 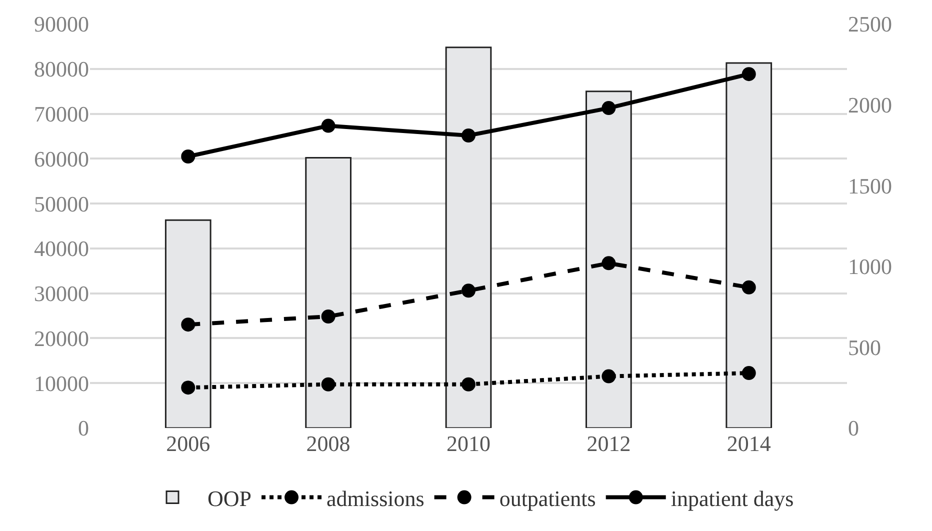 What do you see at coordinates (61, 249) in the screenshot?
I see `y-tick-label: 40000` at bounding box center [61, 249].